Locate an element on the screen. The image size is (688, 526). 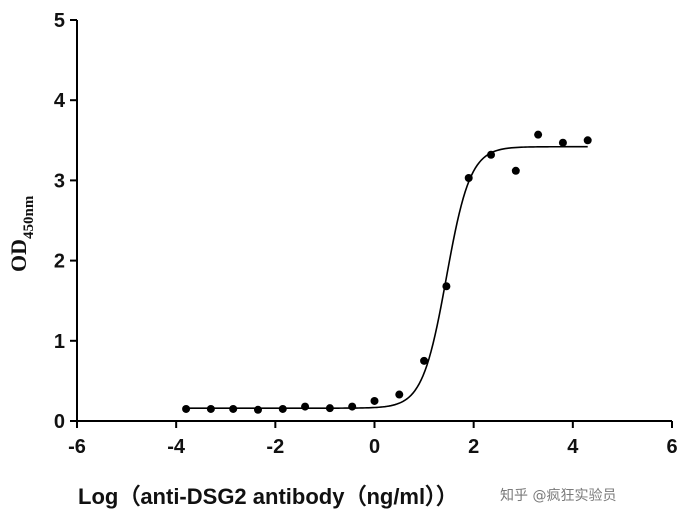
y-tick-label: 5 is located at coordinates (59, 21).